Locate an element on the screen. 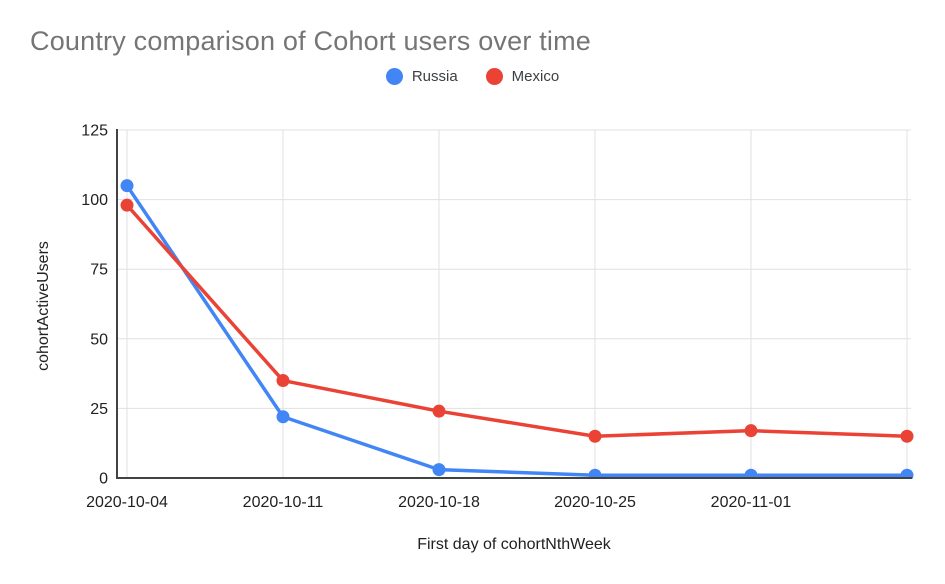  x-tick-label-0: 2020-10-04 is located at coordinates (127, 502).